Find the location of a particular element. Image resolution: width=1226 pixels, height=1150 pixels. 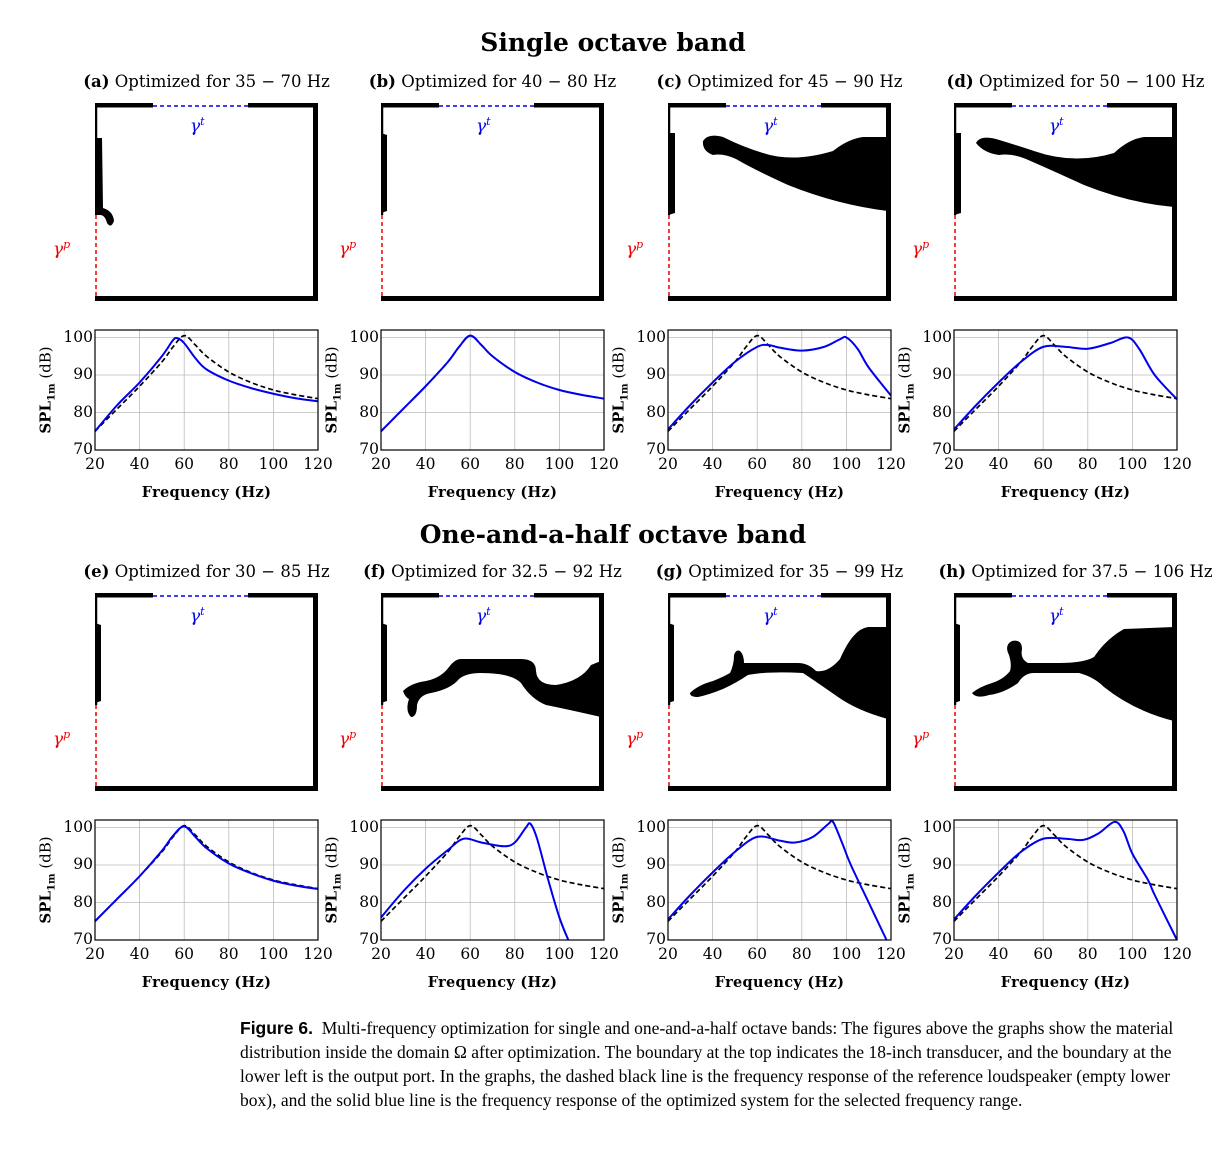

panel-caption: Optimized for 50 − 100 Hz is located at coordinates (1091, 81).